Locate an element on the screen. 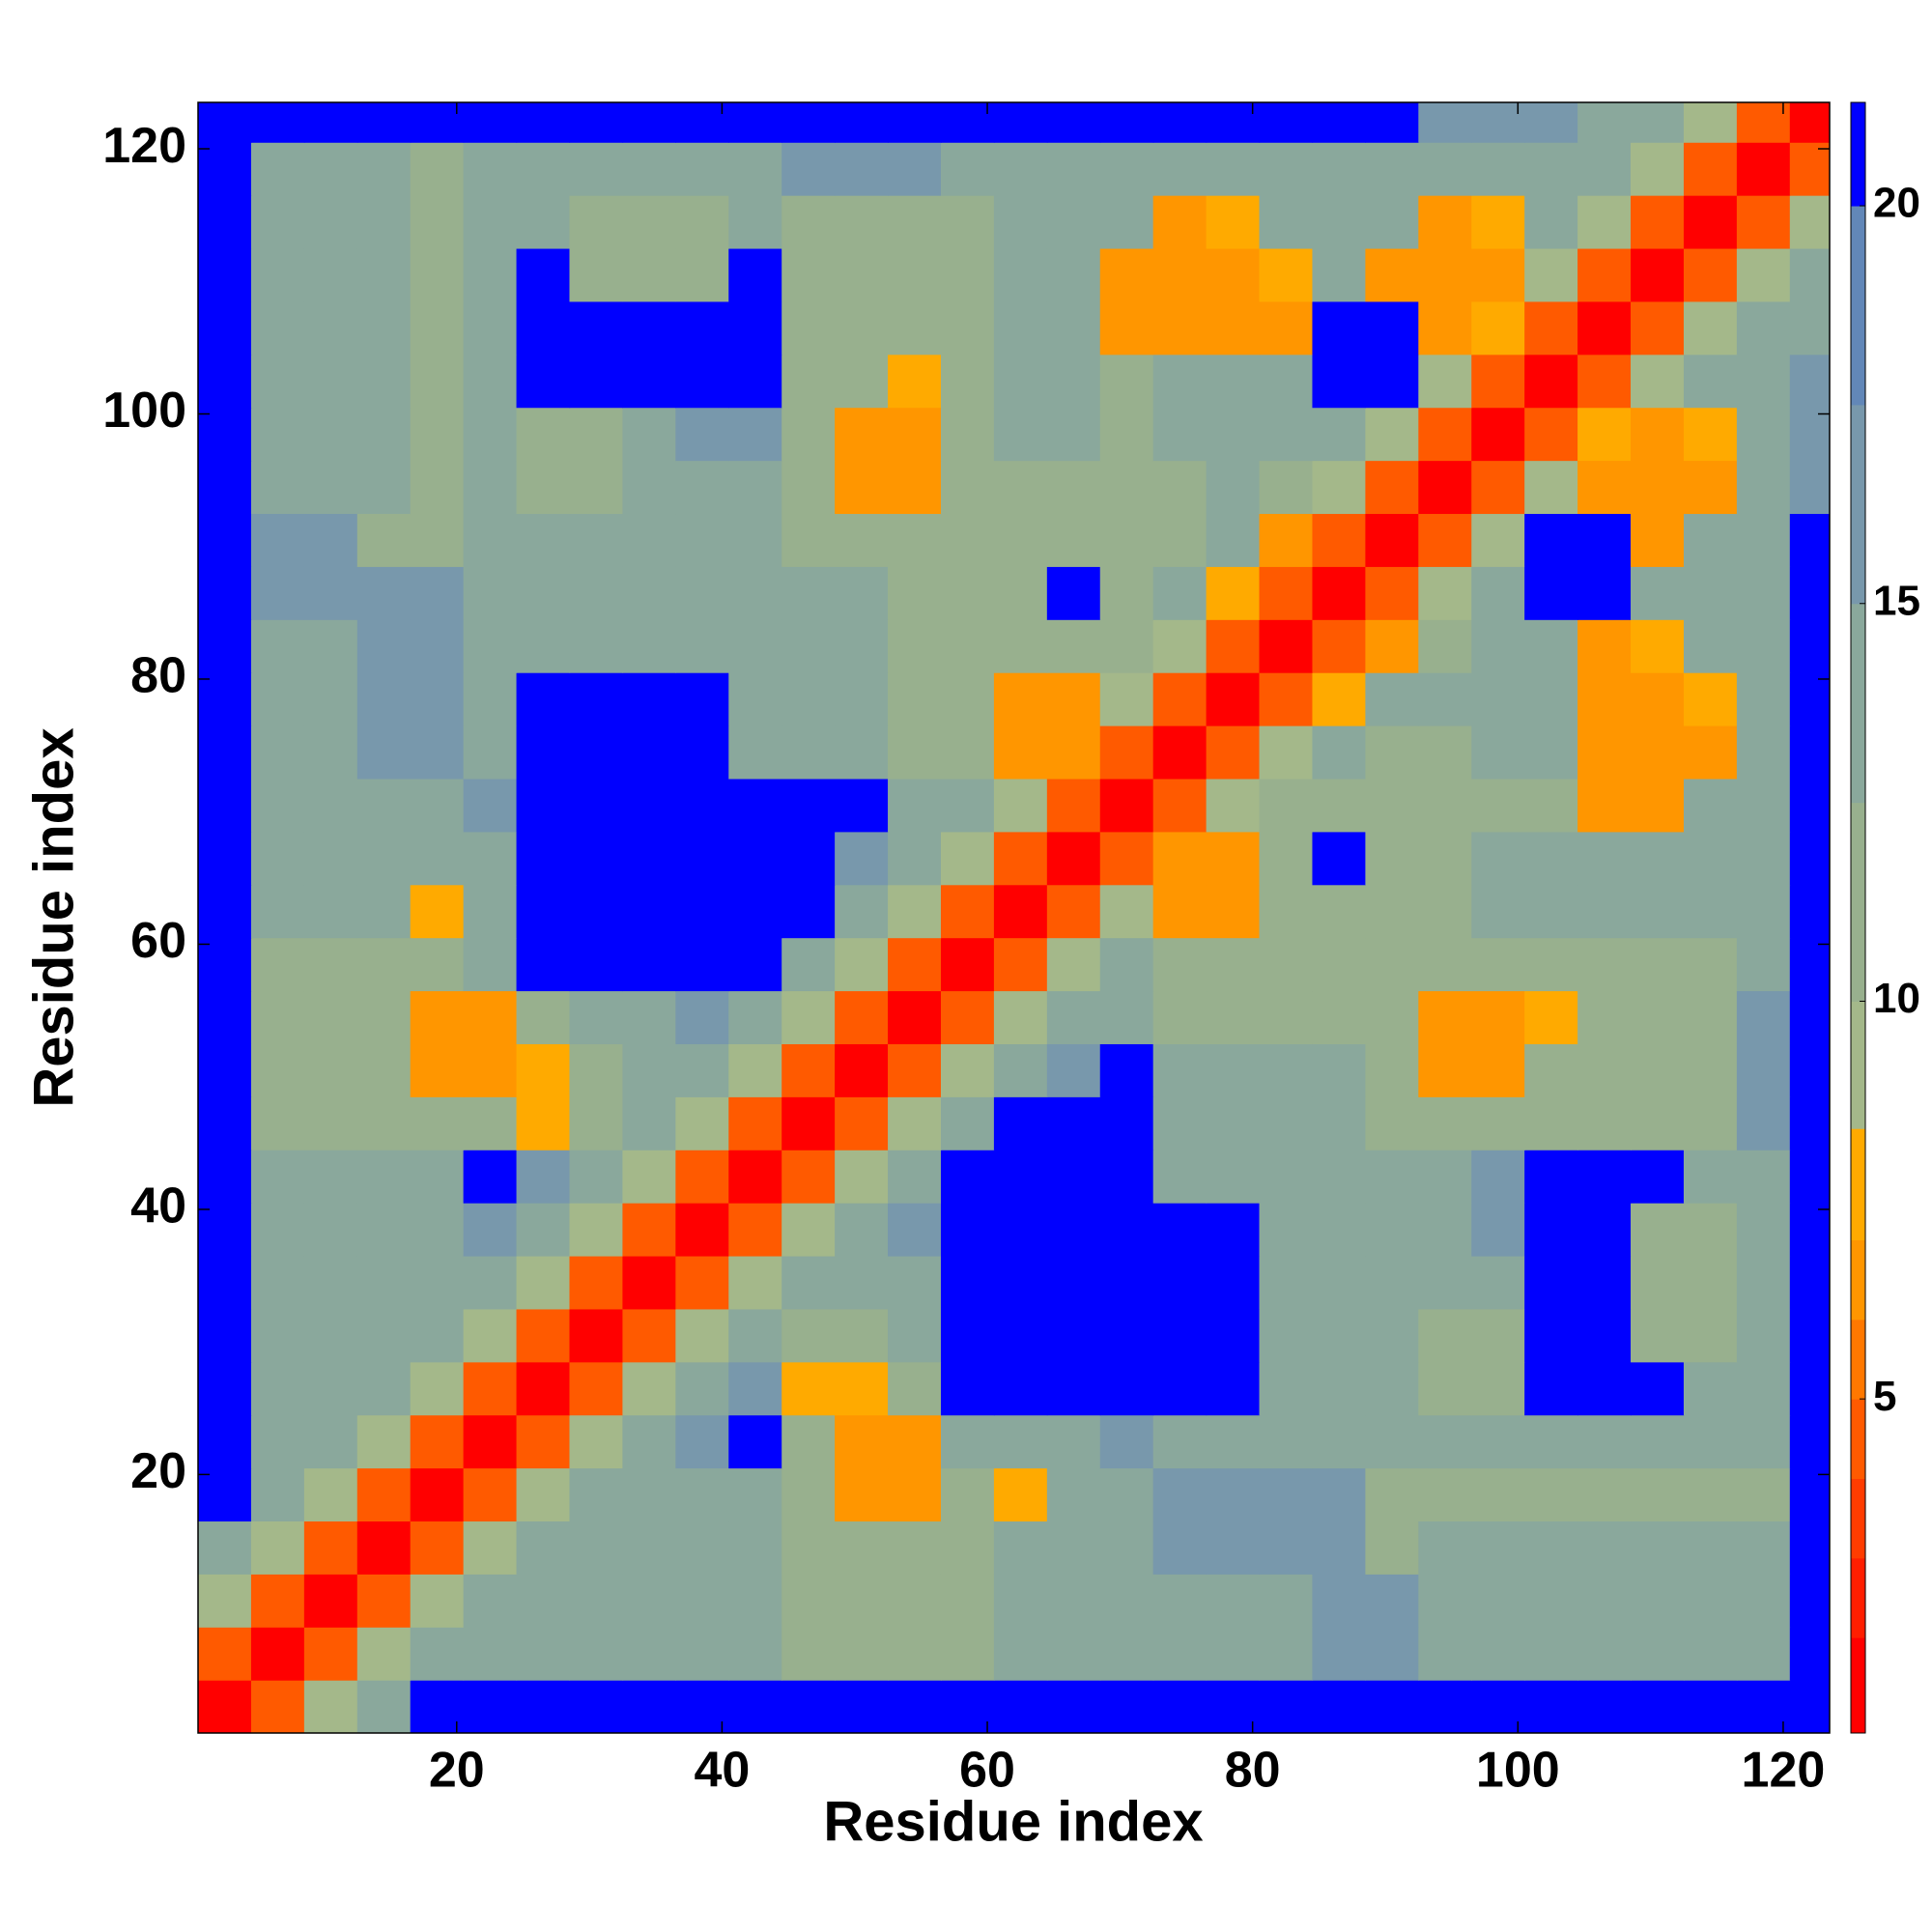  x-tick-label: 100 is located at coordinates (1518, 1771).